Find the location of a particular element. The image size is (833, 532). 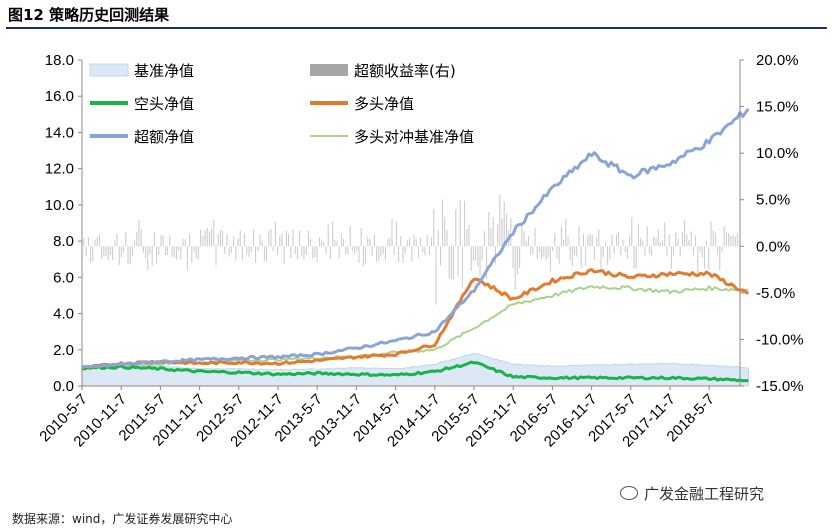

legend-label: 多头对冲基准净值 is located at coordinates (414, 137).